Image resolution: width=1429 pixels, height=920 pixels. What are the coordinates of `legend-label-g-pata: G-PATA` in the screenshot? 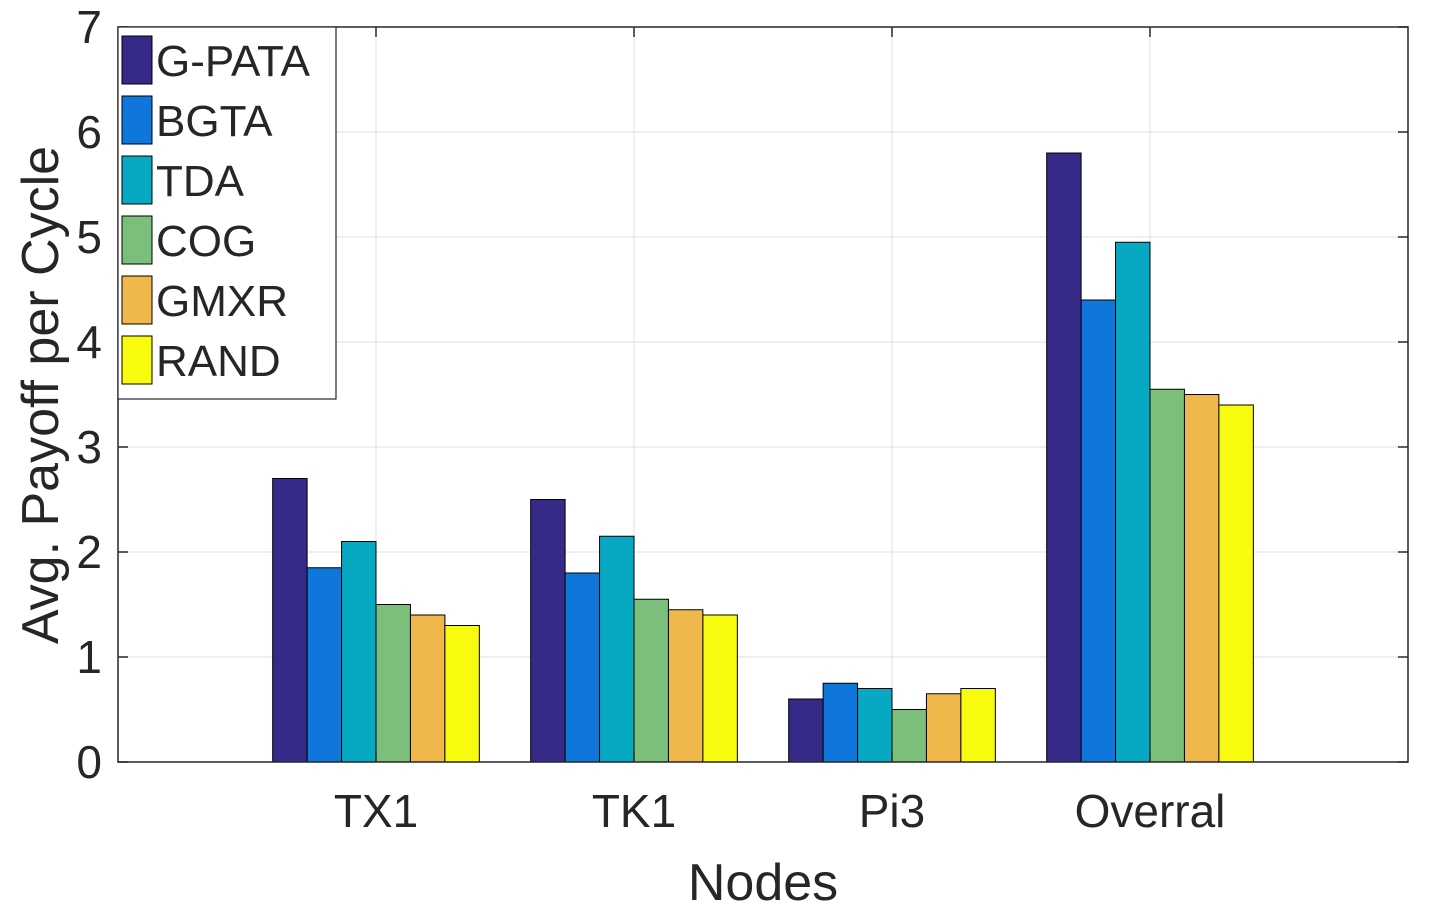 It's located at (233, 61).